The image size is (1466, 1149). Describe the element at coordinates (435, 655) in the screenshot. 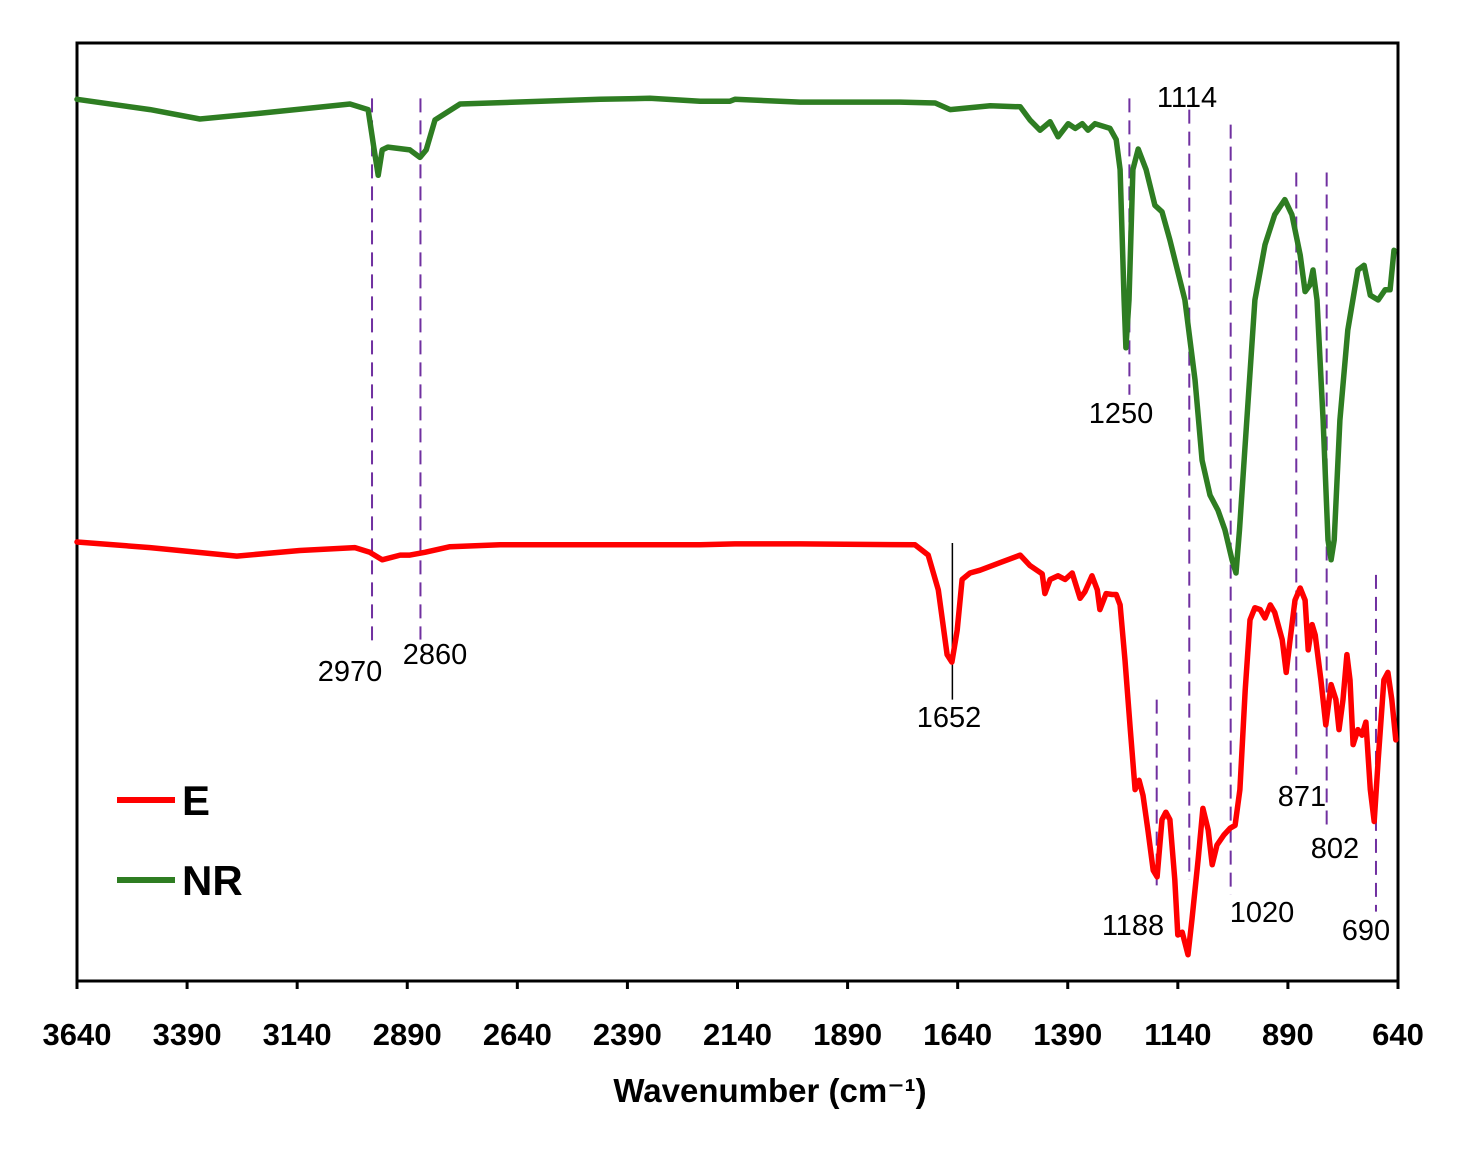

I see `peak-label: 2860` at that location.